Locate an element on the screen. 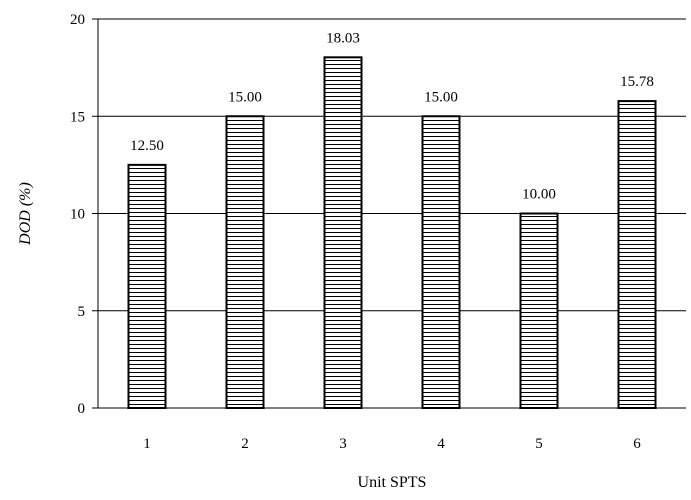 The height and width of the screenshot is (500, 691). bar-data-label: 15.78 is located at coordinates (637, 82).